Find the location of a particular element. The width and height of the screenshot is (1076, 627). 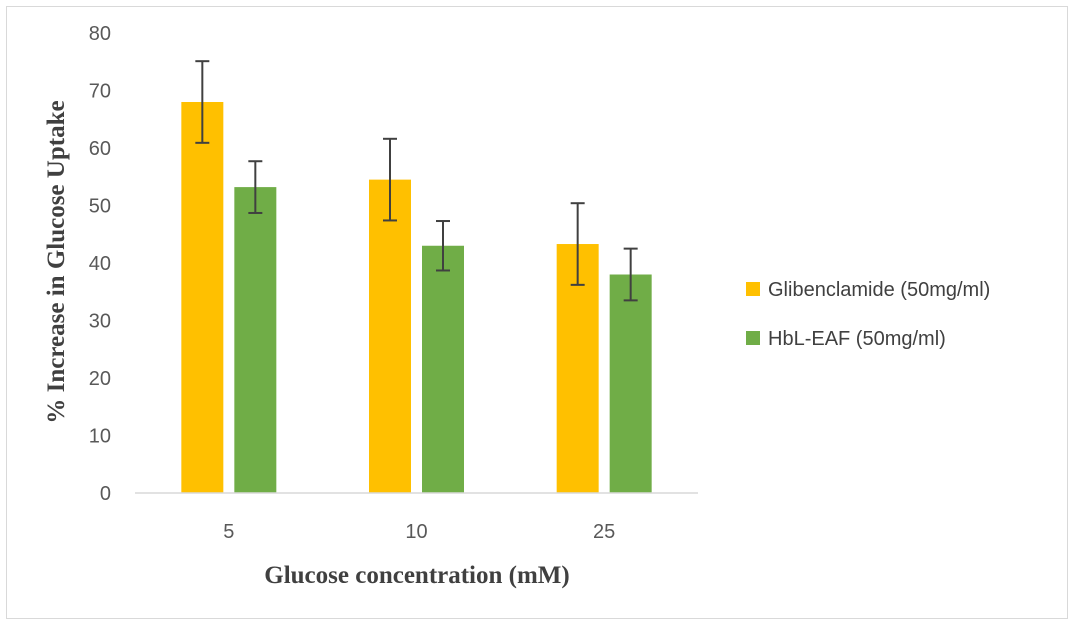

x-tick-label: 10 is located at coordinates (416, 532).